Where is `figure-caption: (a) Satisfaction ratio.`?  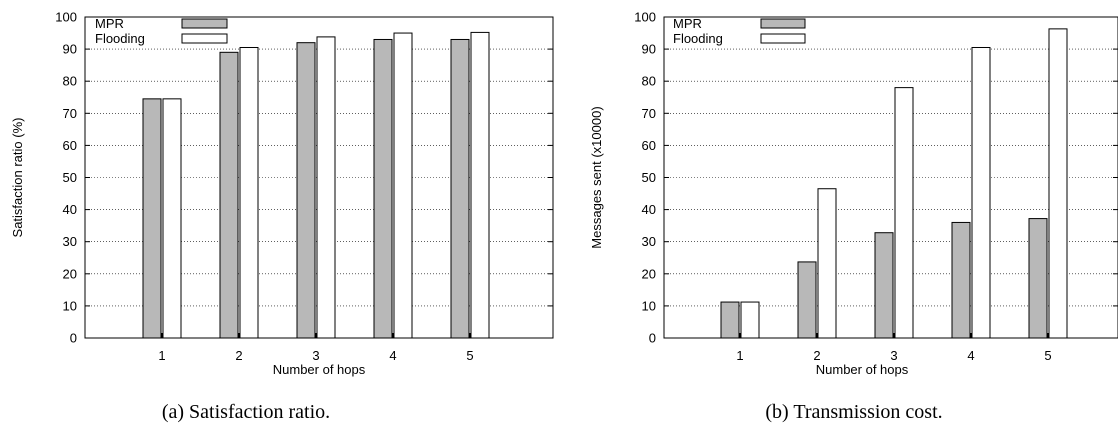
figure-caption: (a) Satisfaction ratio. is located at coordinates (246, 412).